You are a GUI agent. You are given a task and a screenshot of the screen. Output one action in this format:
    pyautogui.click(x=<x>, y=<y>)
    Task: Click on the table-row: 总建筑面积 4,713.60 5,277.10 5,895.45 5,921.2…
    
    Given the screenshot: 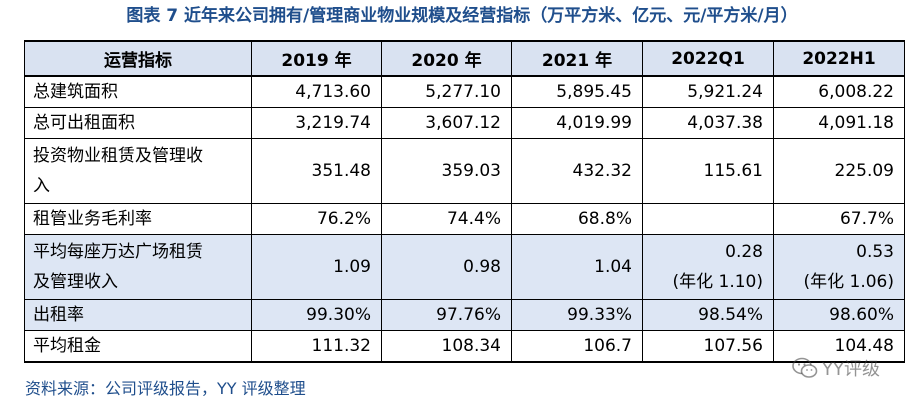 What is the action you would take?
    pyautogui.click(x=464, y=91)
    